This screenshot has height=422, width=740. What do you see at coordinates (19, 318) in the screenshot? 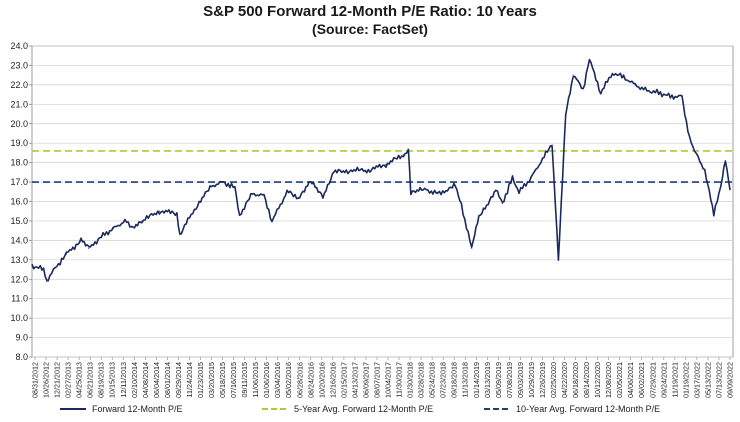
I see `y-tick-label: 10.0` at bounding box center [19, 318].